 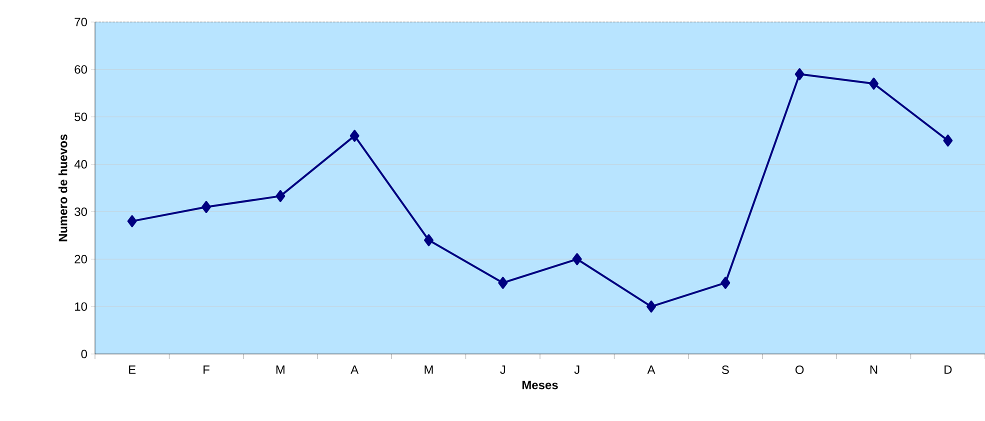 I want to click on x-axis-title: Meses, so click(x=540, y=385).